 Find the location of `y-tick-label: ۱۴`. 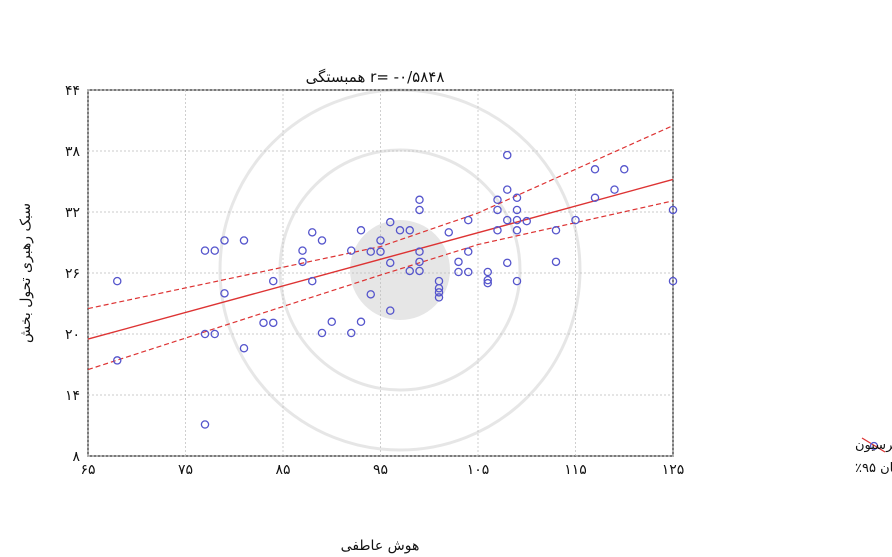

y-tick-label: ۱۴ is located at coordinates (72, 396).